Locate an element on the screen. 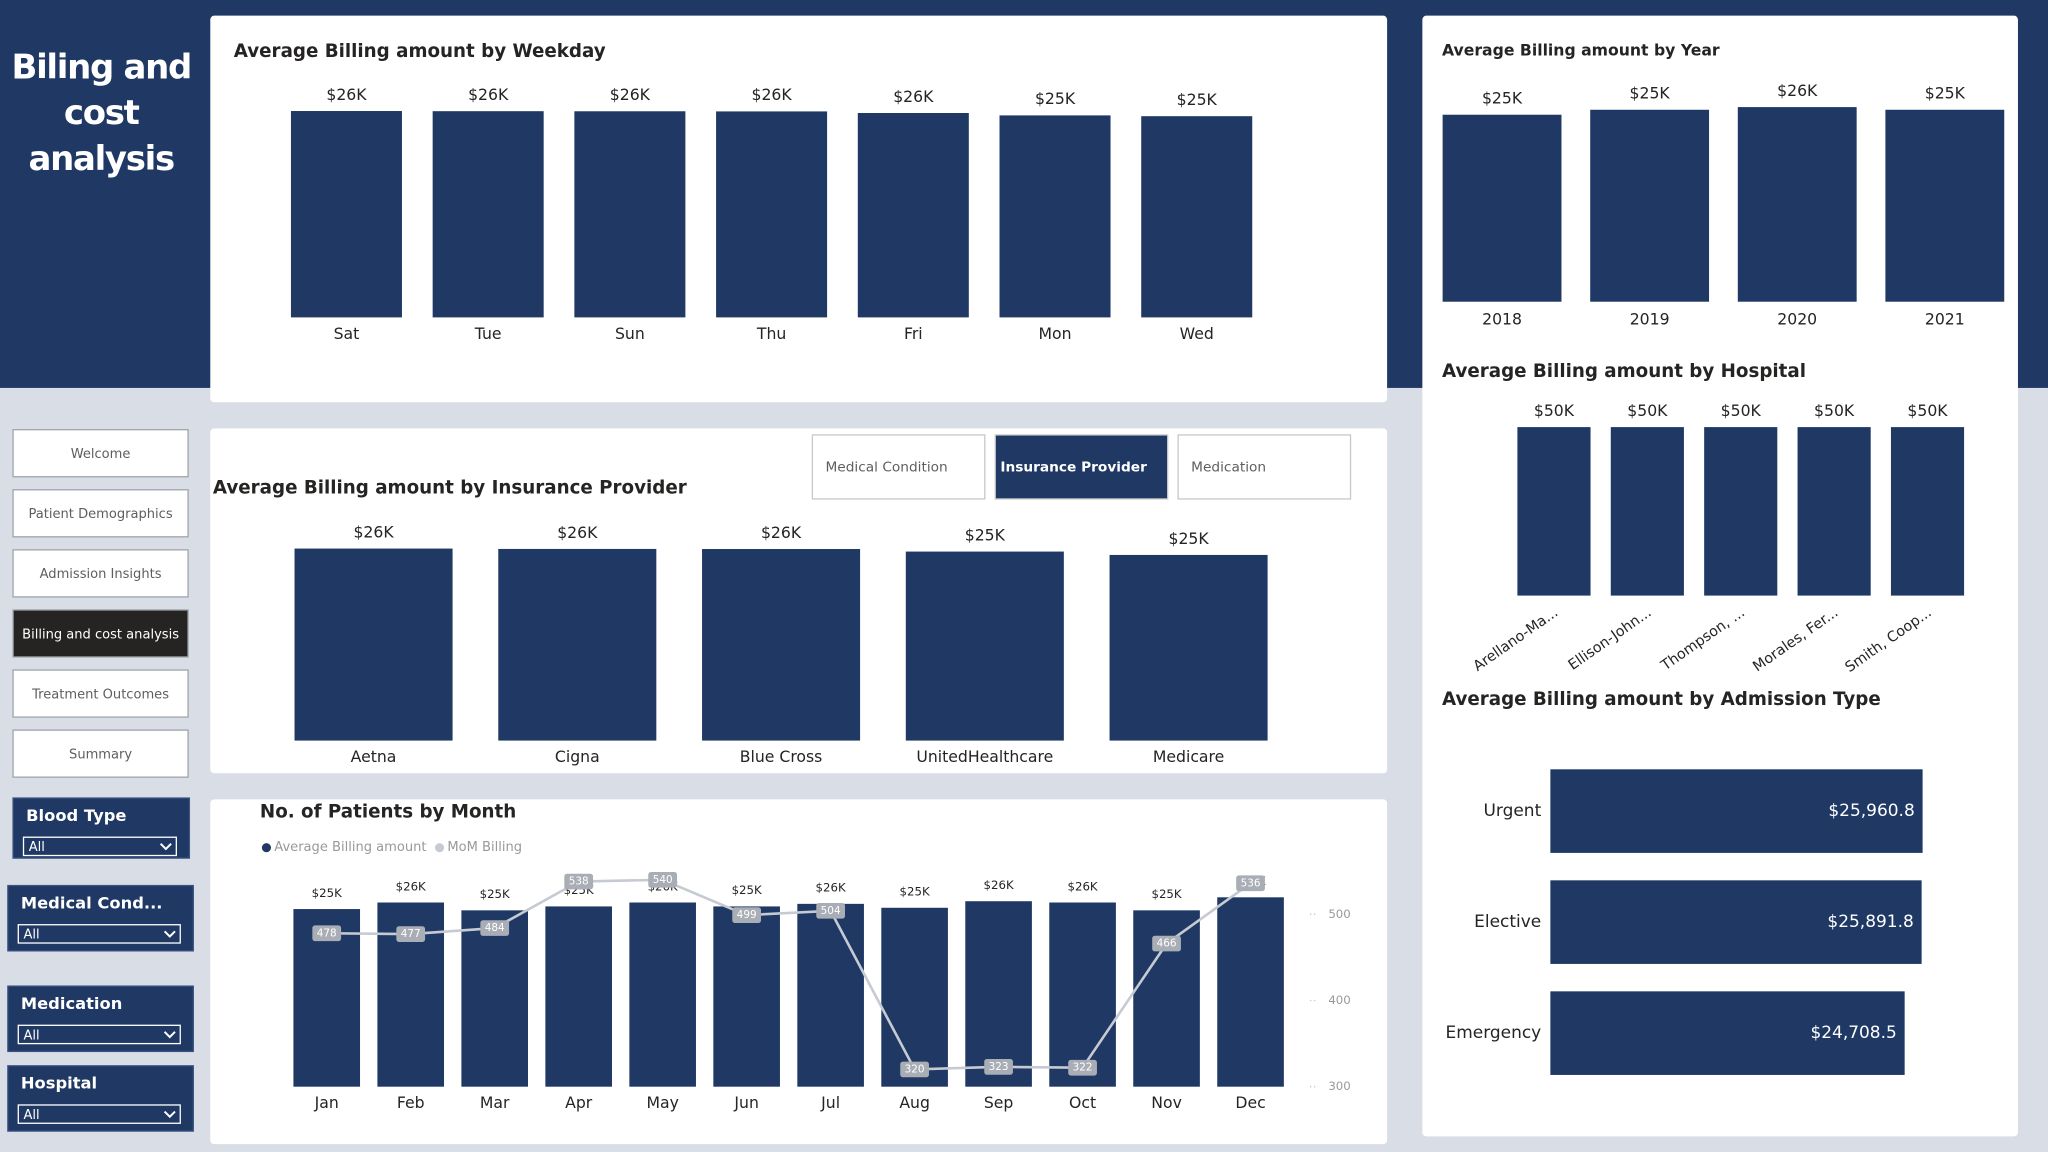  data-label: $50K is located at coordinates (1741, 410).